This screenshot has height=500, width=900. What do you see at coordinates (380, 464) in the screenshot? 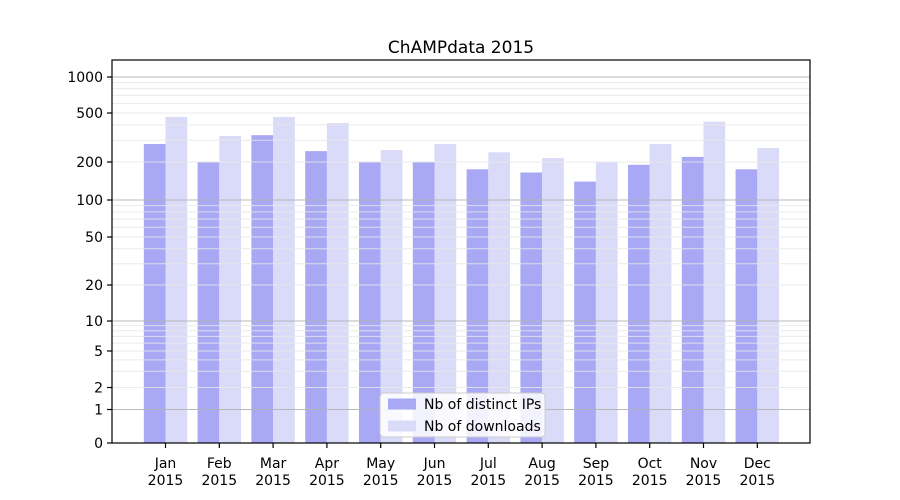
I see `x-tick-label-month-may: May` at bounding box center [380, 464].